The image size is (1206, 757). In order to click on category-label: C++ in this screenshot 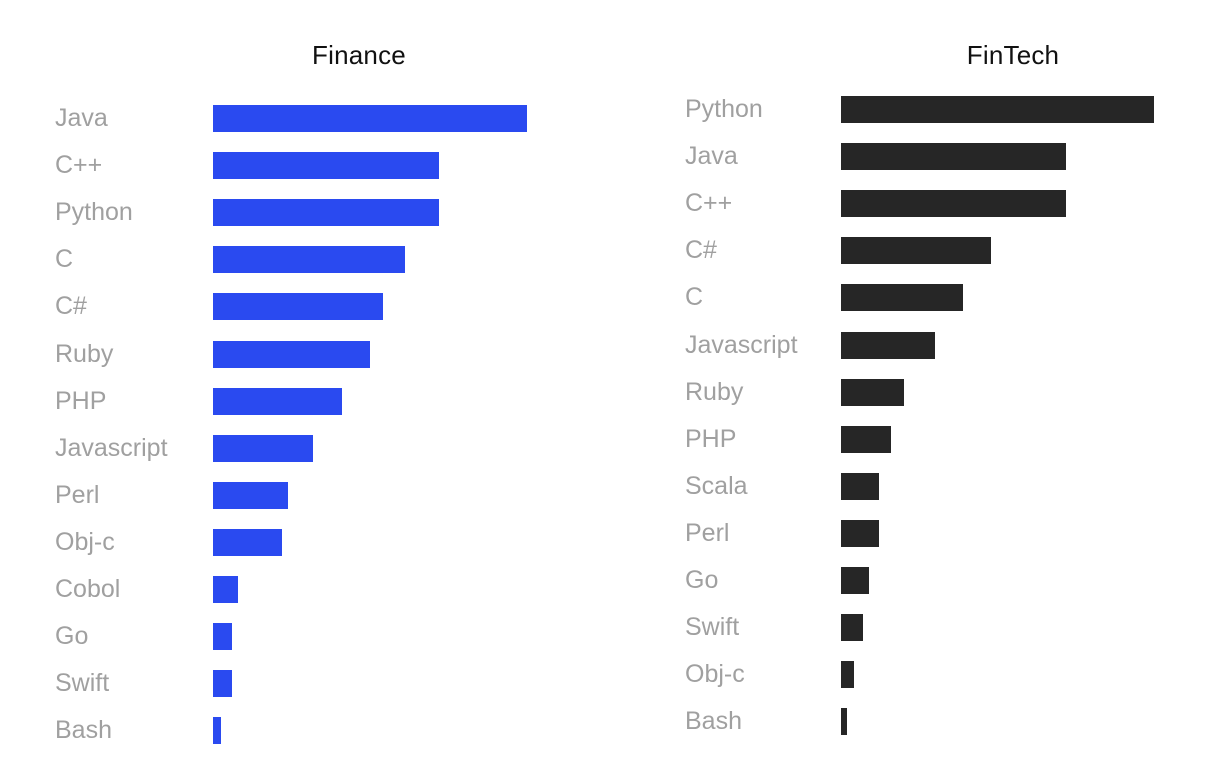, I will do `click(709, 203)`.